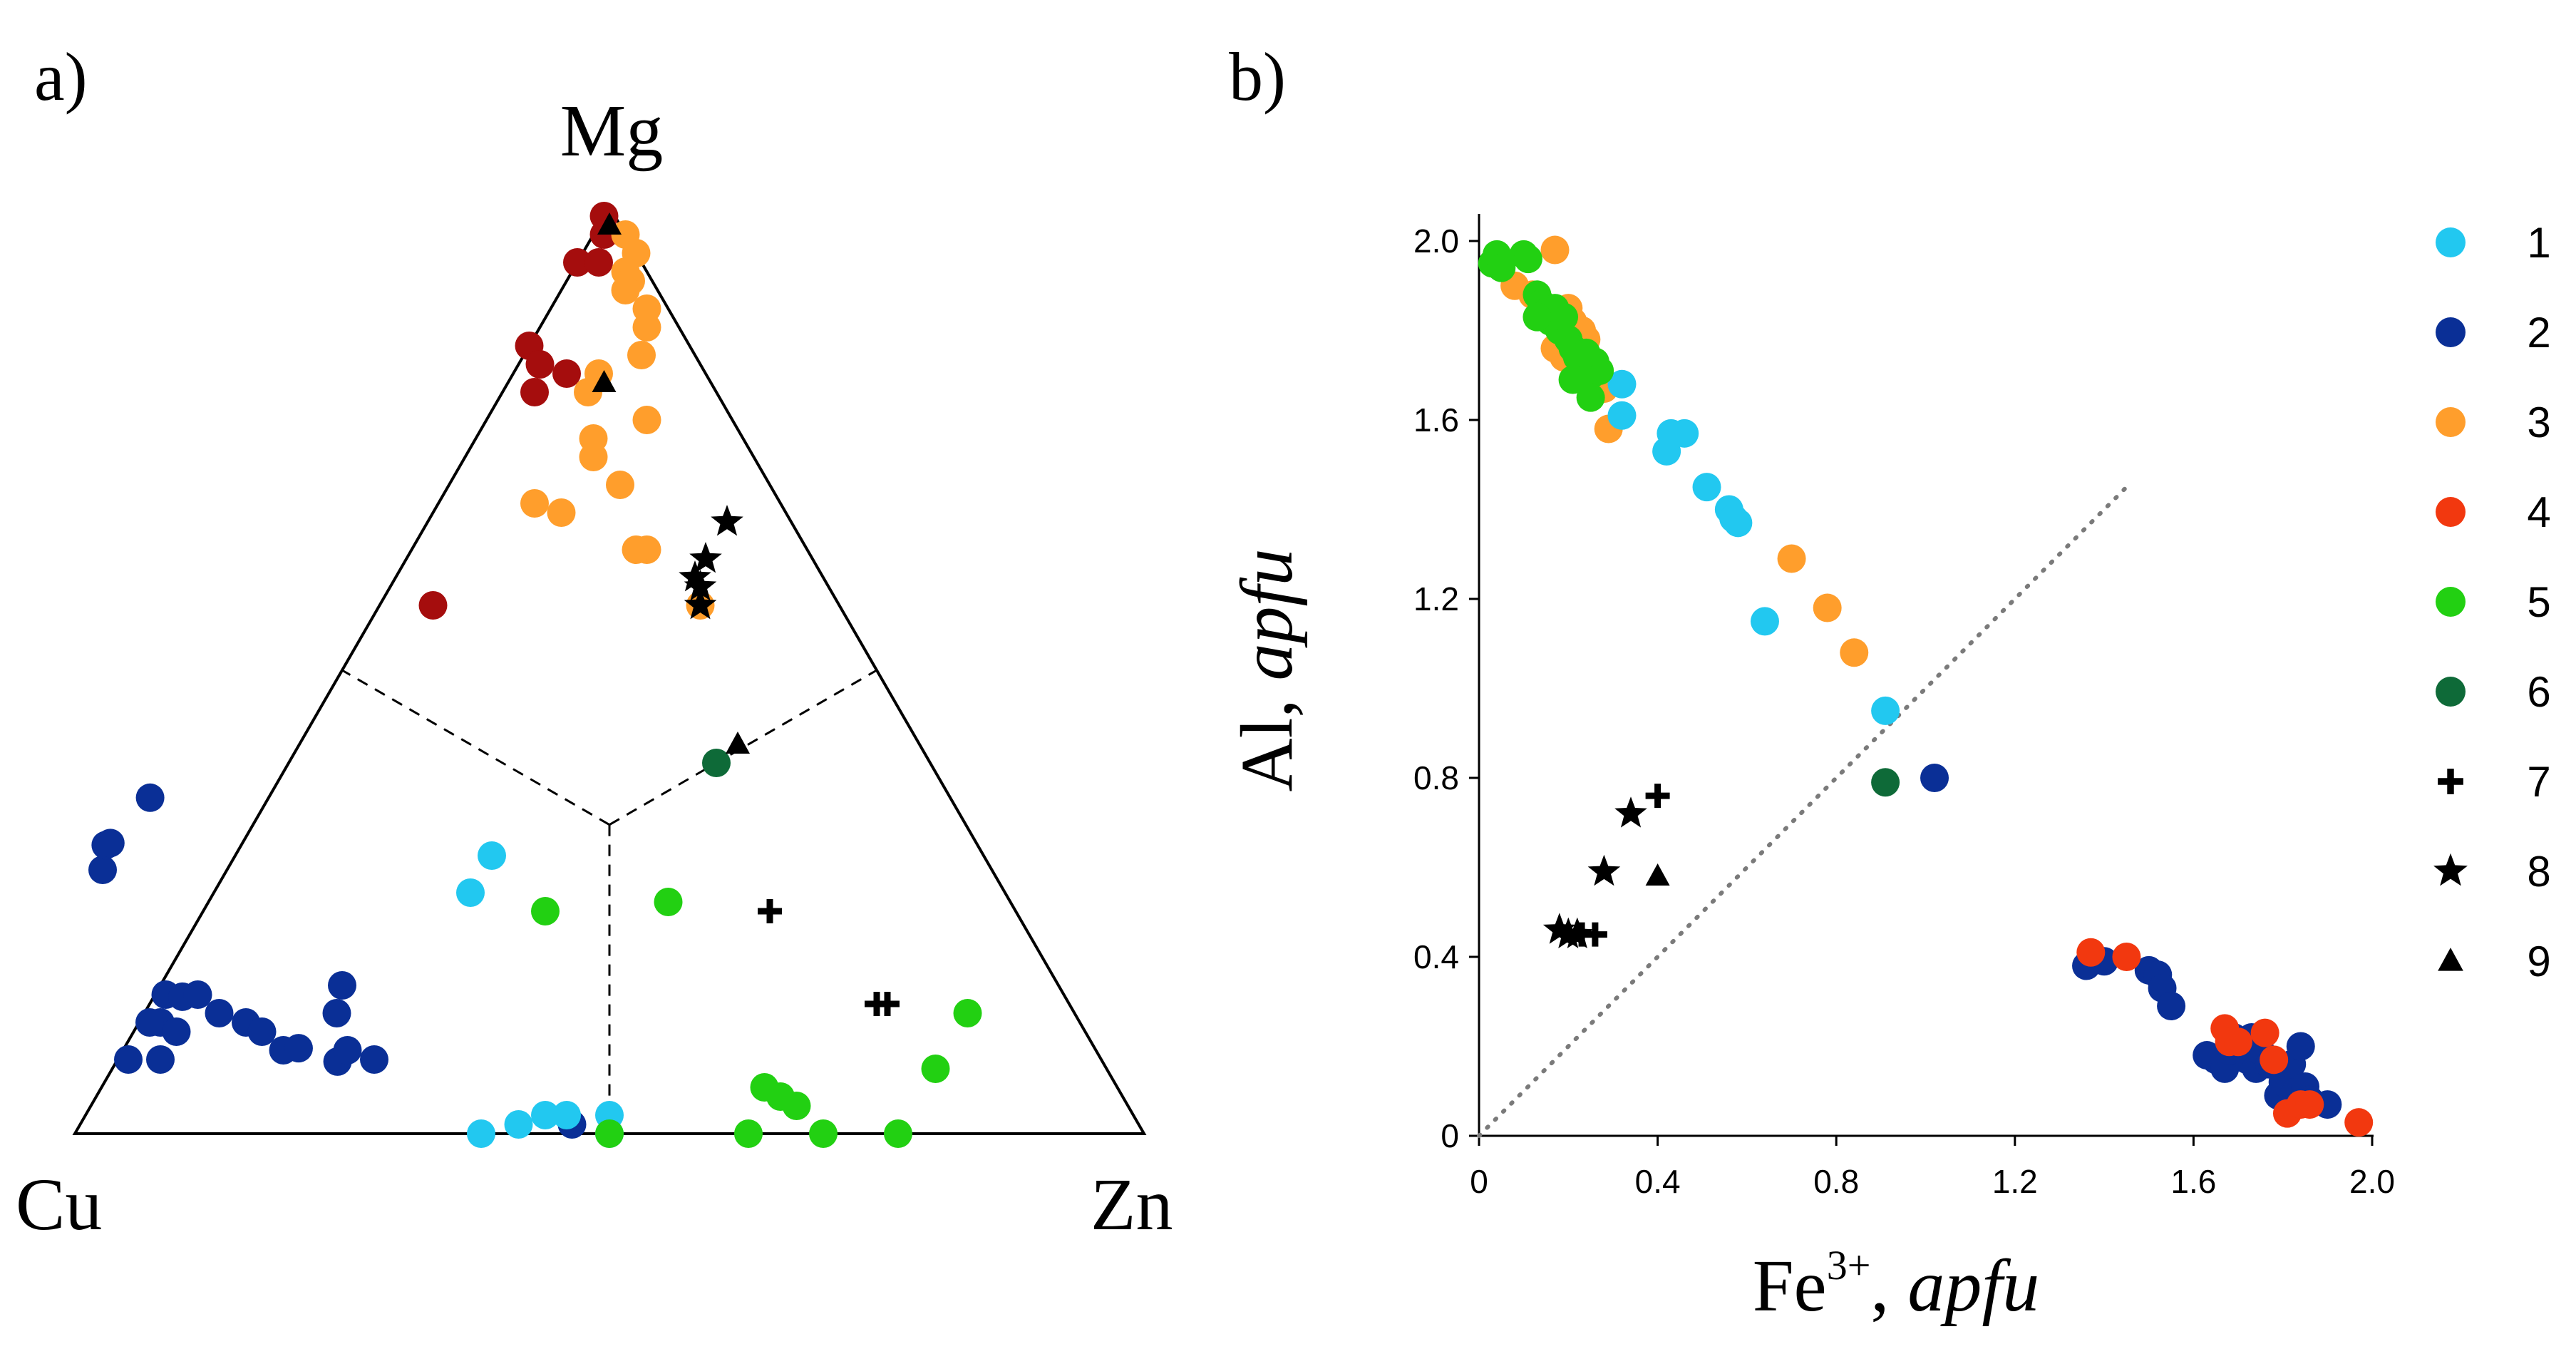  Describe the element at coordinates (1790, 1286) in the screenshot. I see `x-axis-title-main: Fe` at that location.